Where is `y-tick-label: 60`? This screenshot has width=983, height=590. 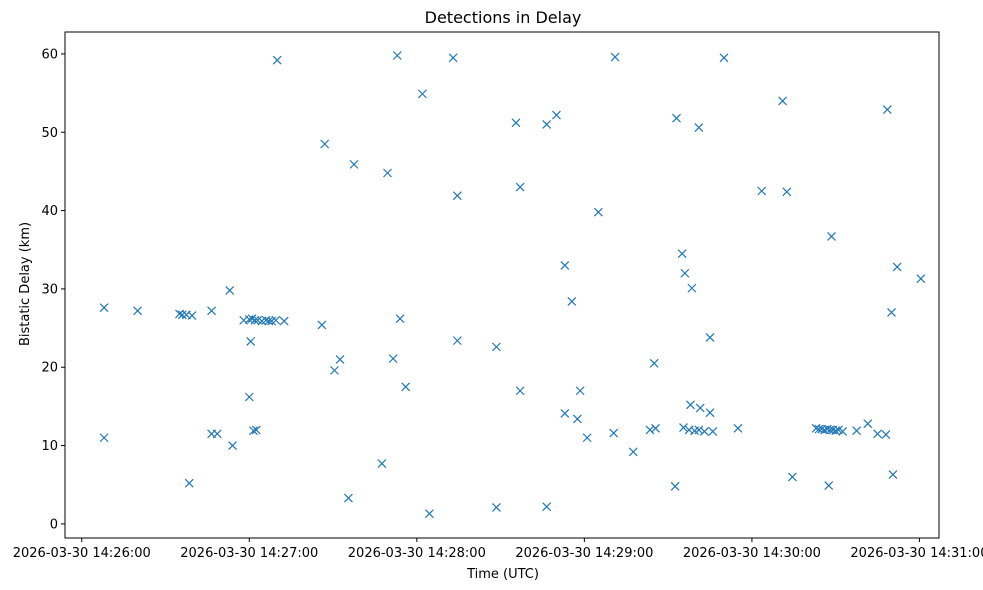 y-tick-label: 60 is located at coordinates (49, 54).